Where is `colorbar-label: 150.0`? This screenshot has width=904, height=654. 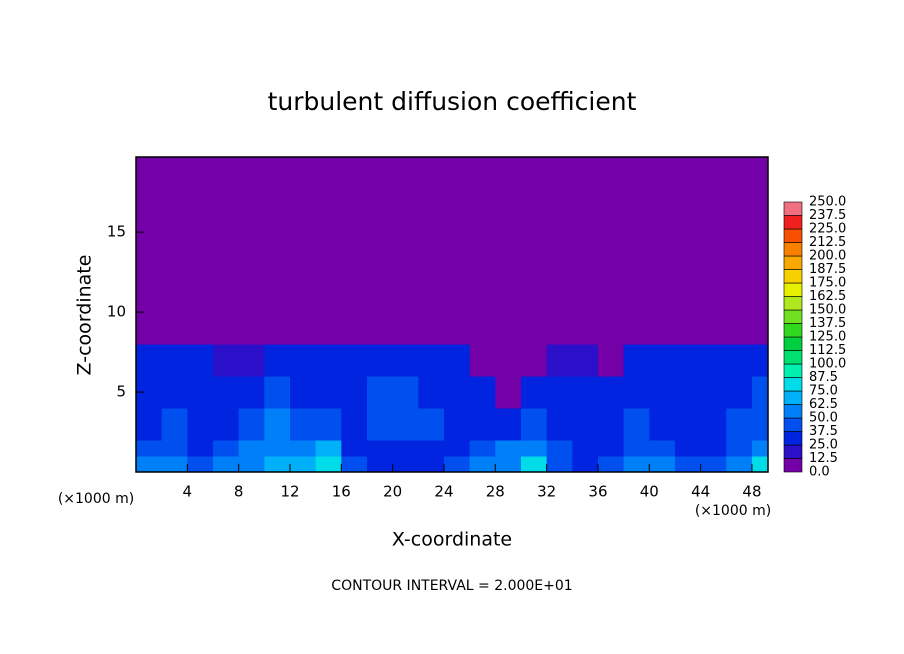 colorbar-label: 150.0 is located at coordinates (827, 310).